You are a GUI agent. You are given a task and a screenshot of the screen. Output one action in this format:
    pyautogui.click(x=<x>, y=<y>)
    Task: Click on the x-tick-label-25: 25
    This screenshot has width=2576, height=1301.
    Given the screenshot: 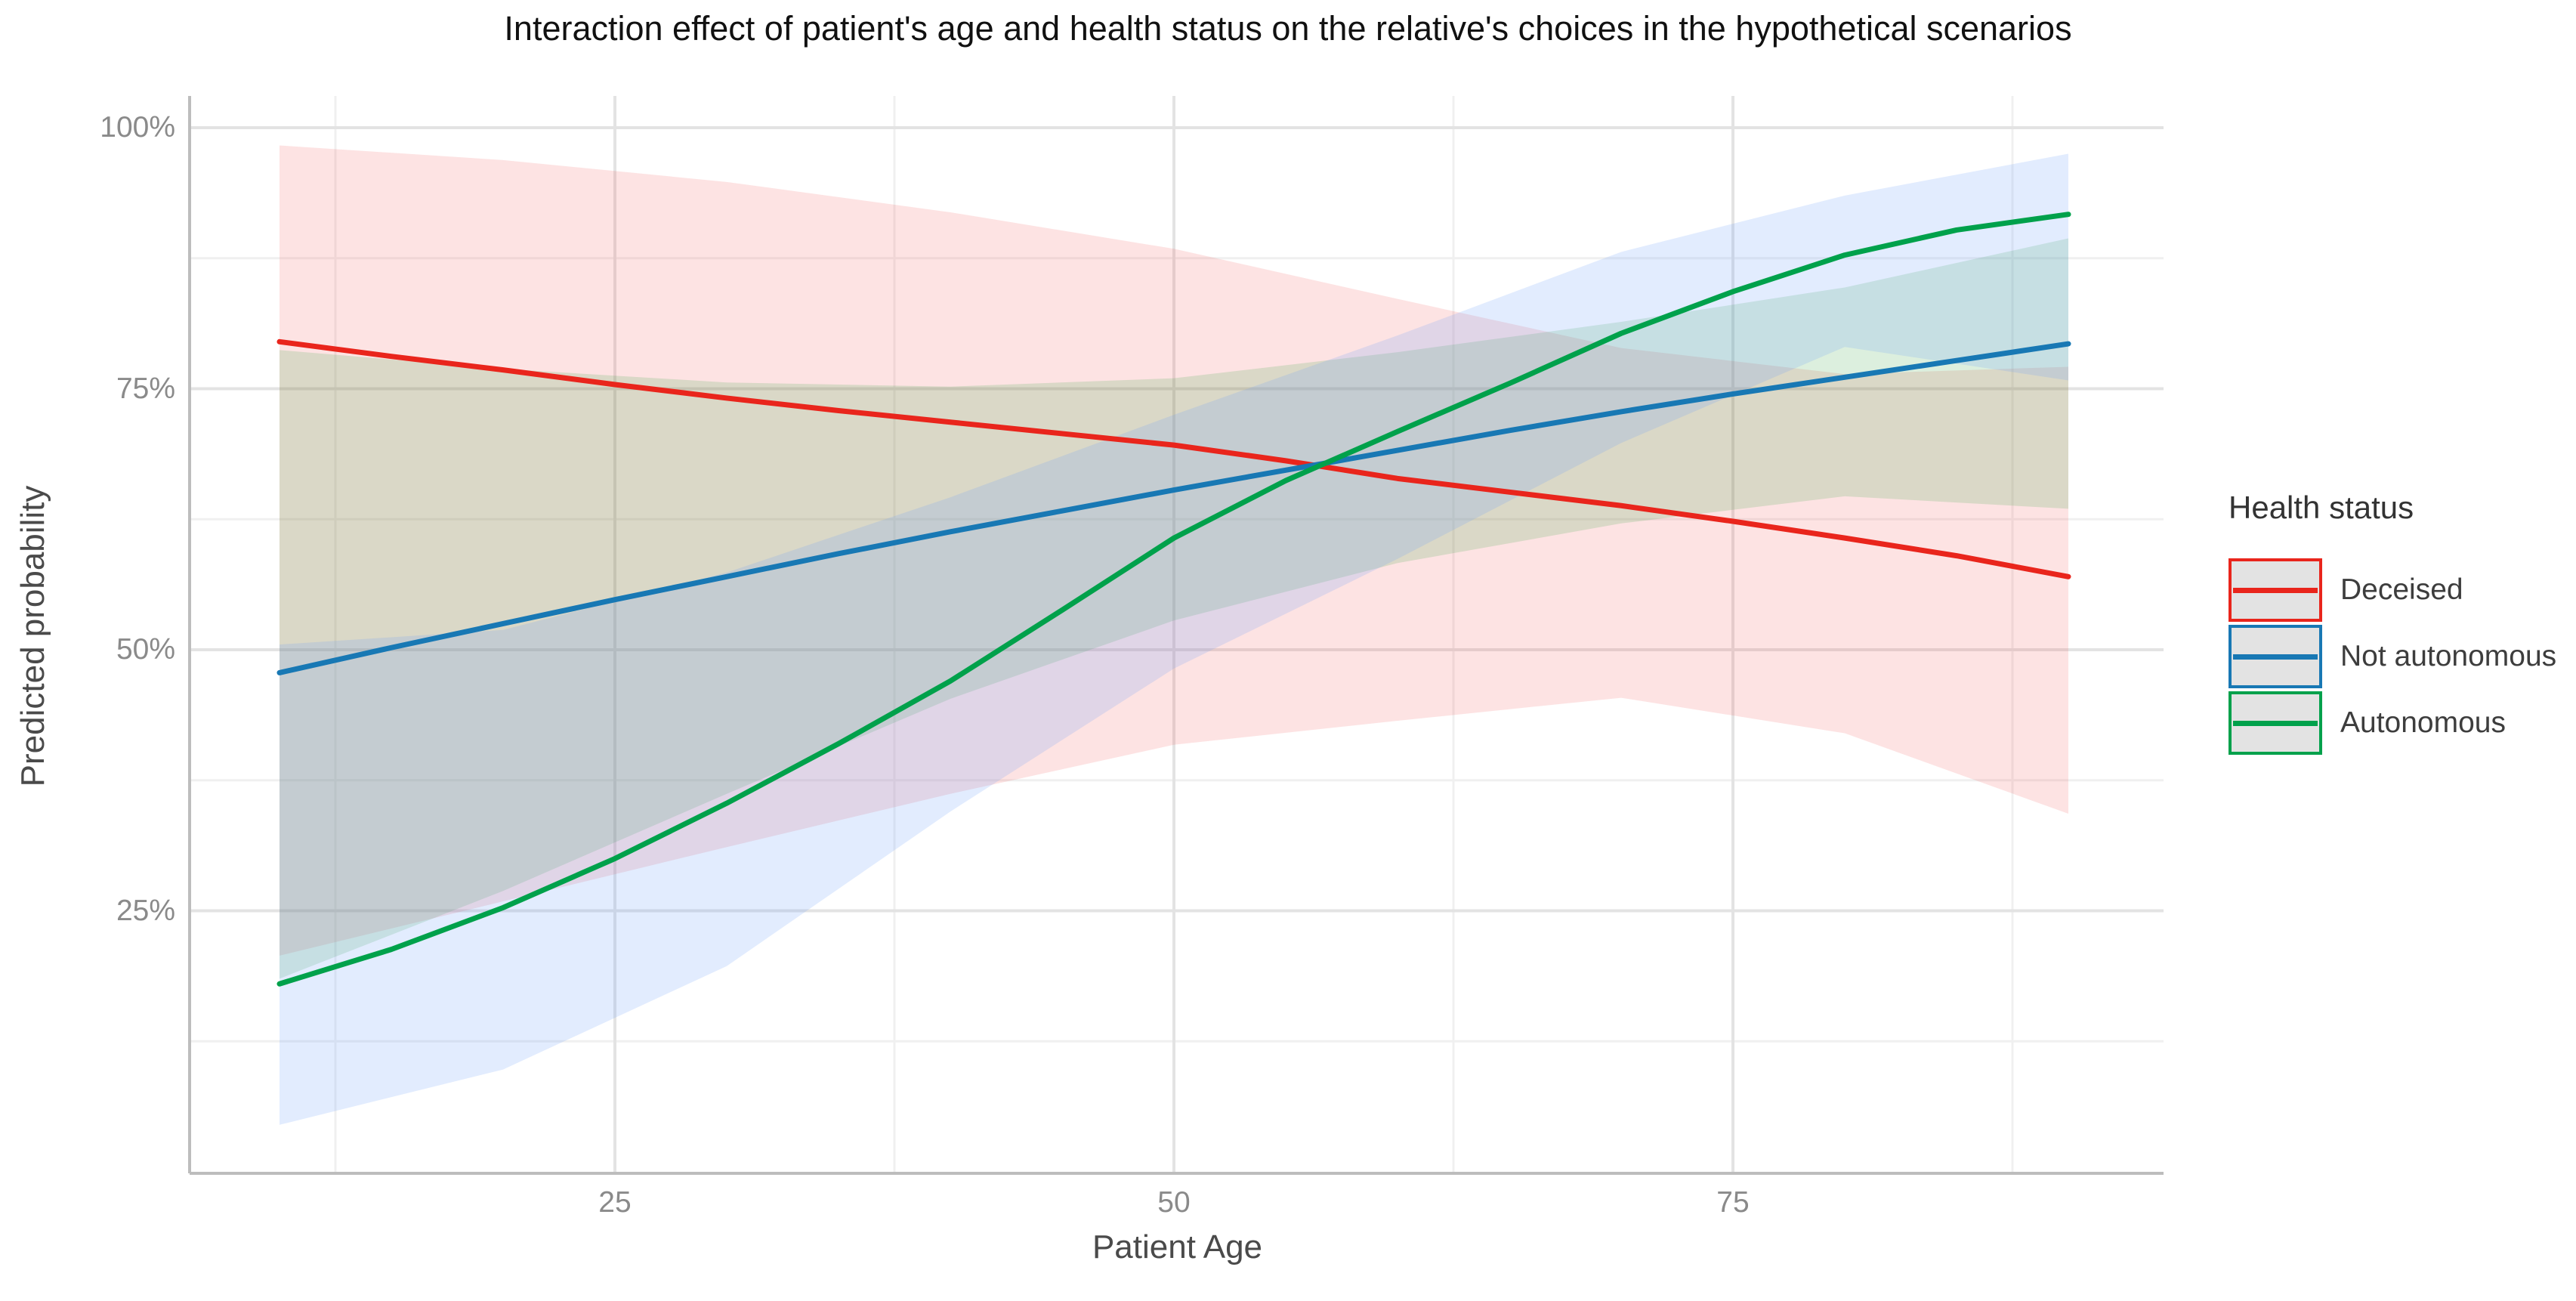 What is the action you would take?
    pyautogui.click(x=615, y=1203)
    